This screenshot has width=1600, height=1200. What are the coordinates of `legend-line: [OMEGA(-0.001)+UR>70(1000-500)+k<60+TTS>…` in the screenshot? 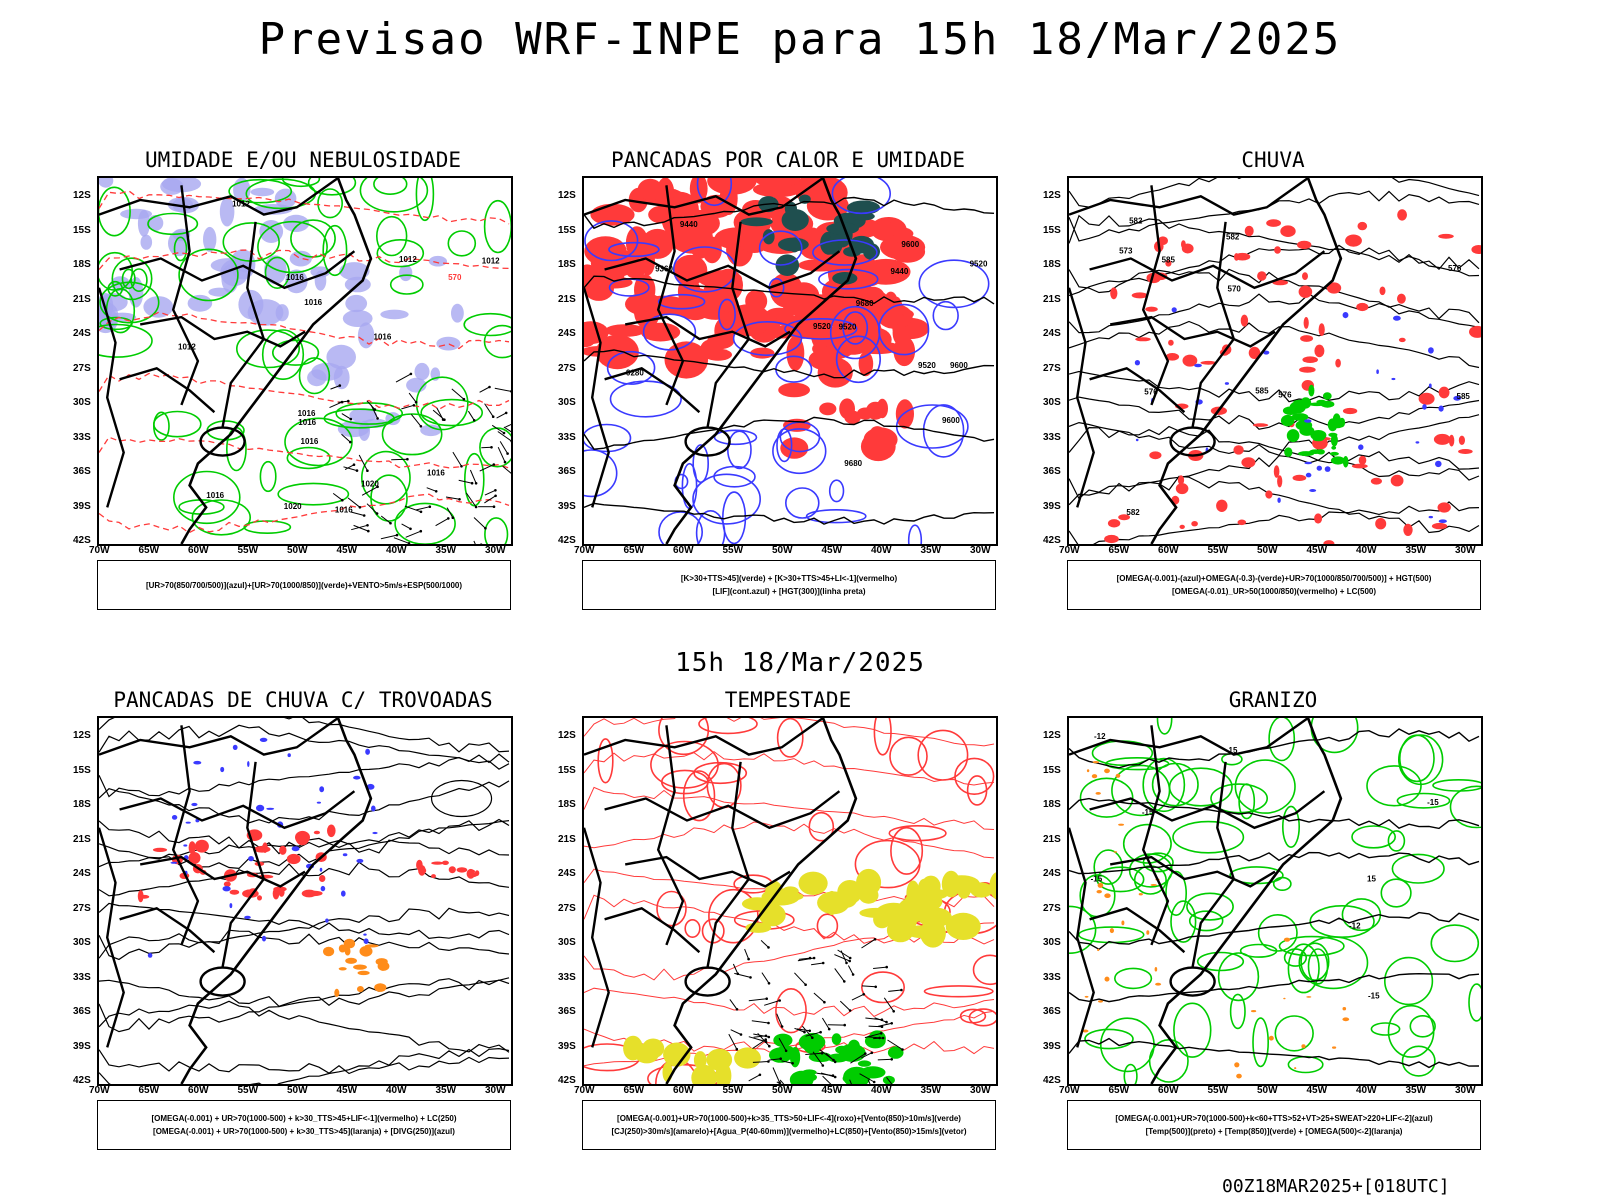 It's located at (1274, 1118).